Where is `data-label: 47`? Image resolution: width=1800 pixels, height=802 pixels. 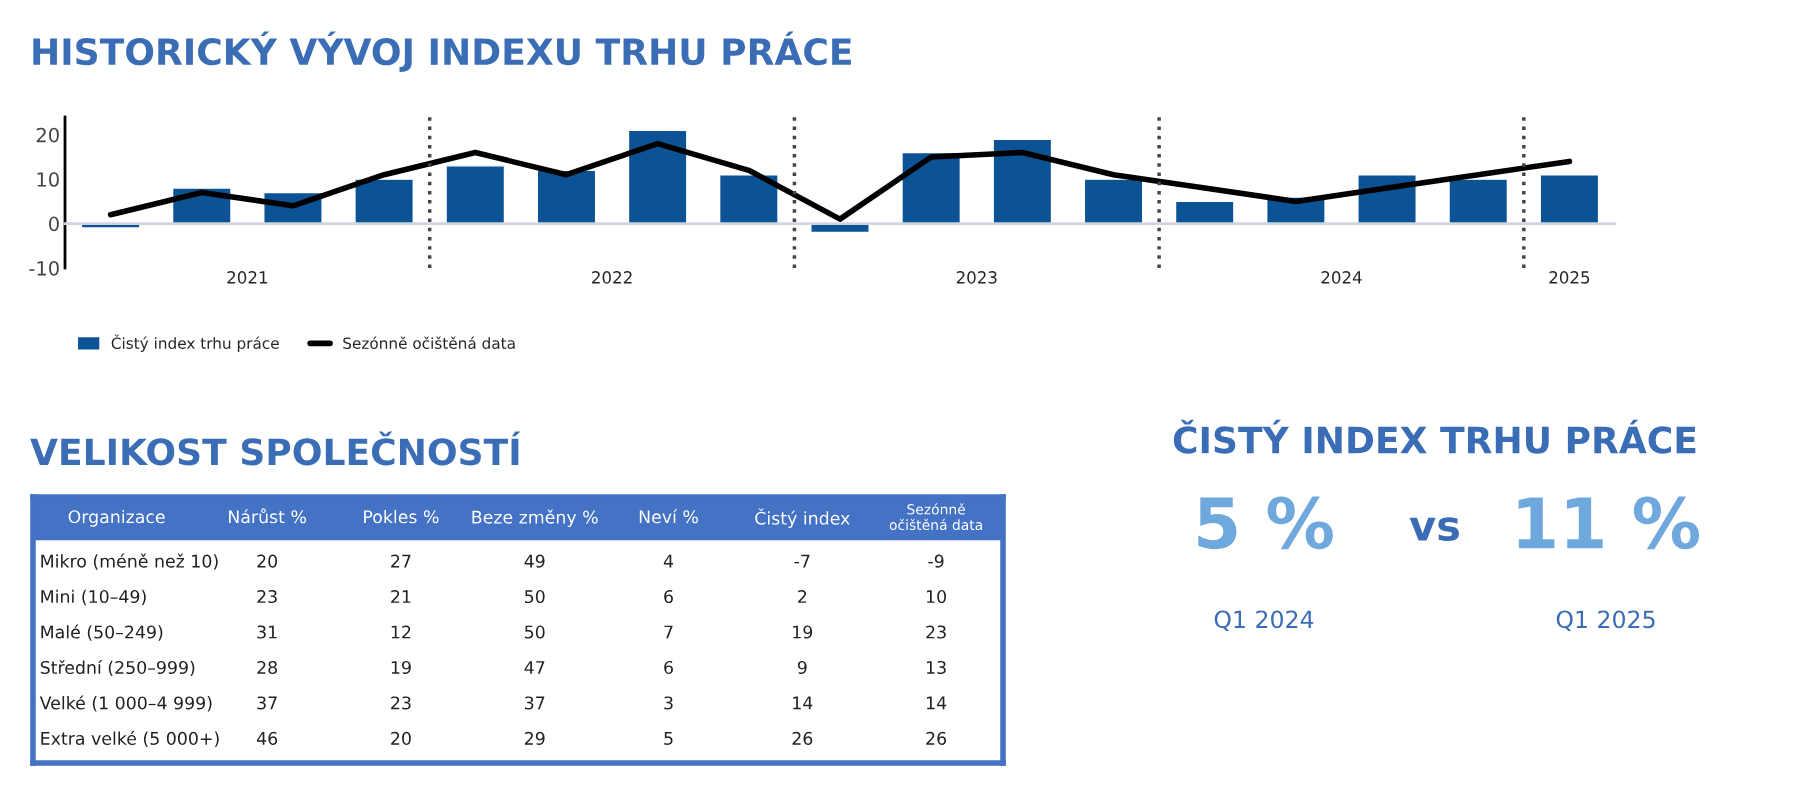
data-label: 47 is located at coordinates (534, 667).